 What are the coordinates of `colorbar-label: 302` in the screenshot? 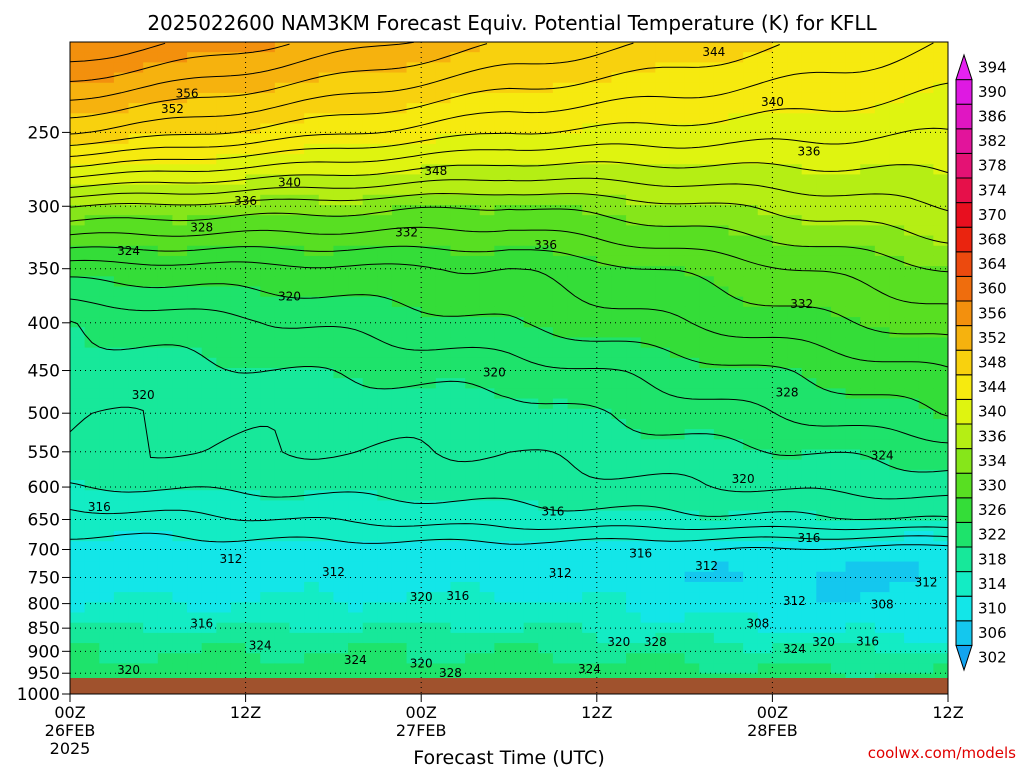 It's located at (992, 658).